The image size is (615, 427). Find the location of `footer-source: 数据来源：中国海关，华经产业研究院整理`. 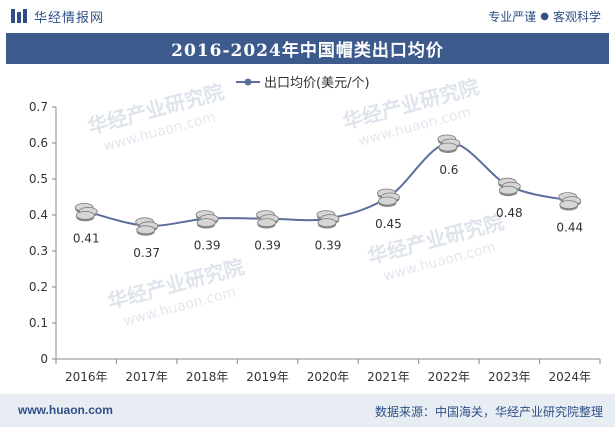

footer-source: 数据来源：中国海关，华经产业研究院整理 is located at coordinates (488, 412).